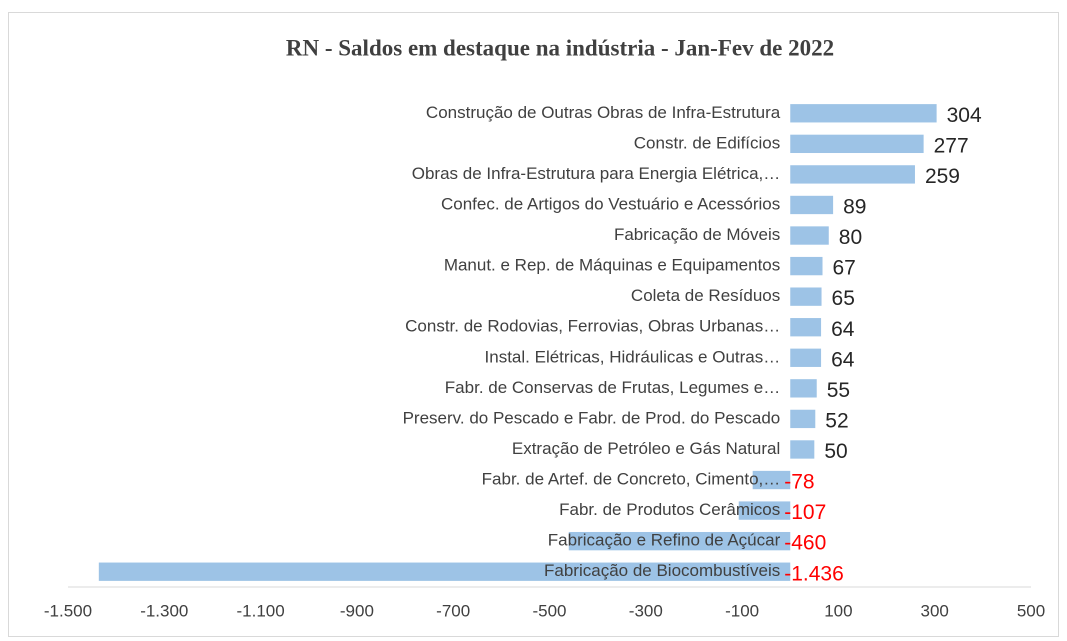  What do you see at coordinates (854, 207) in the screenshot?
I see `value-label: 89` at bounding box center [854, 207].